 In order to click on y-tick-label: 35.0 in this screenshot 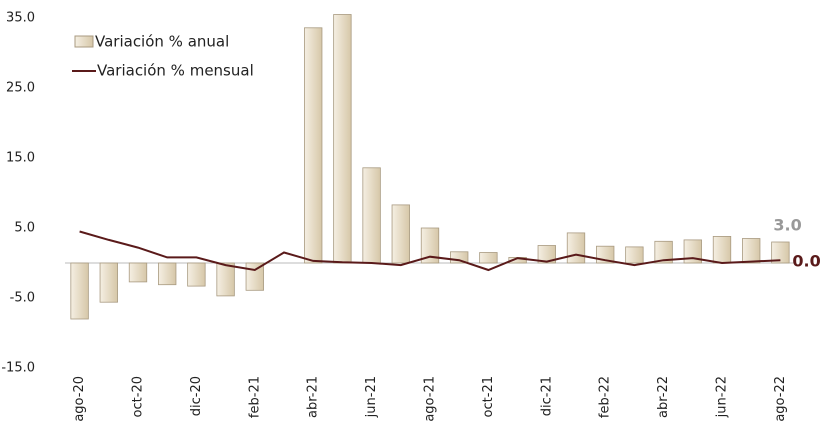, I will do `click(20, 18)`.